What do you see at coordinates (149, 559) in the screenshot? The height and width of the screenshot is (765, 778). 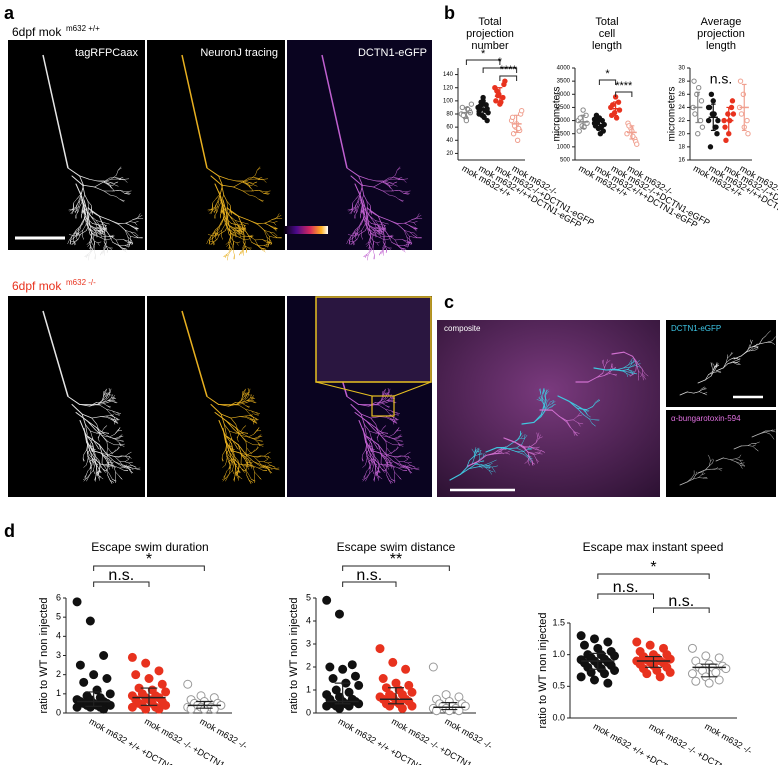 I see `significance: *` at bounding box center [149, 559].